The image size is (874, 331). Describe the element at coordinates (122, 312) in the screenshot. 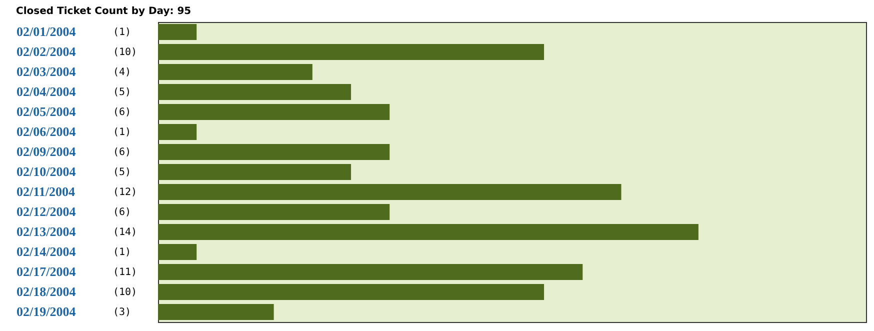

I see `data-label: (3)` at that location.